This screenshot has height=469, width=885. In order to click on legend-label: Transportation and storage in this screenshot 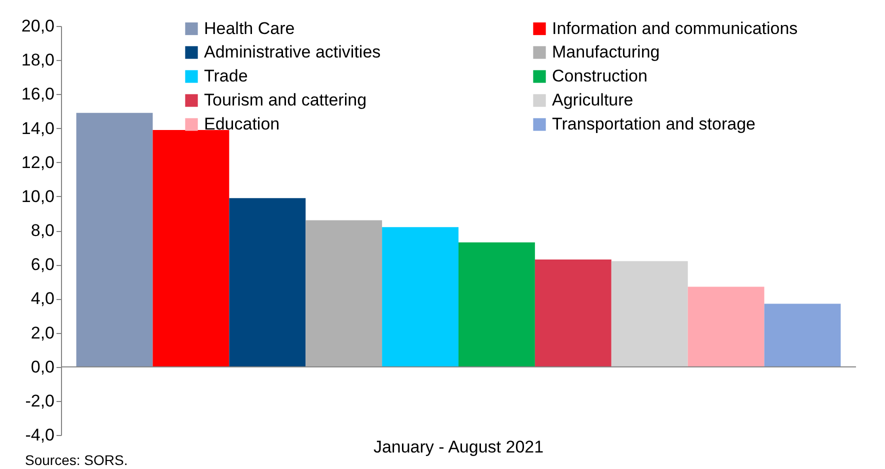, I will do `click(654, 124)`.